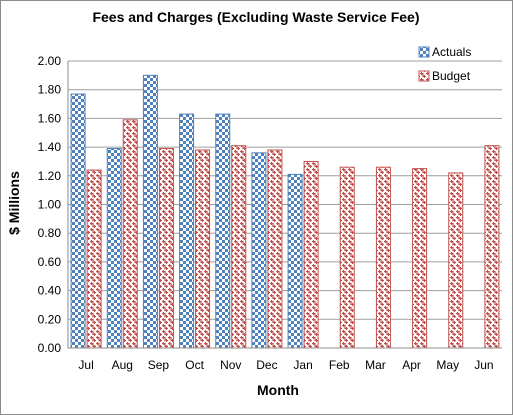 The width and height of the screenshot is (513, 415). I want to click on x-tick-label: May, so click(447, 365).